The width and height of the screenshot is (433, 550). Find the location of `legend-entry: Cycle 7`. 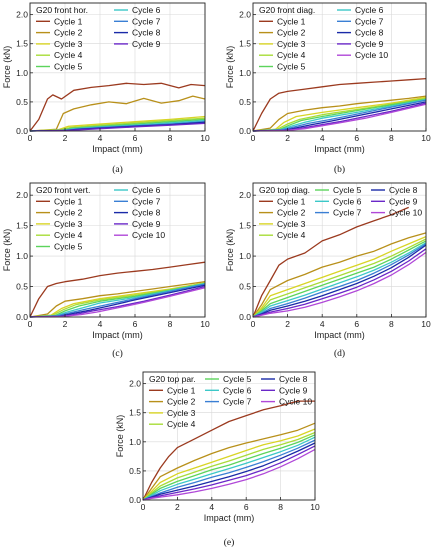

legend-entry: Cycle 7 is located at coordinates (369, 21).